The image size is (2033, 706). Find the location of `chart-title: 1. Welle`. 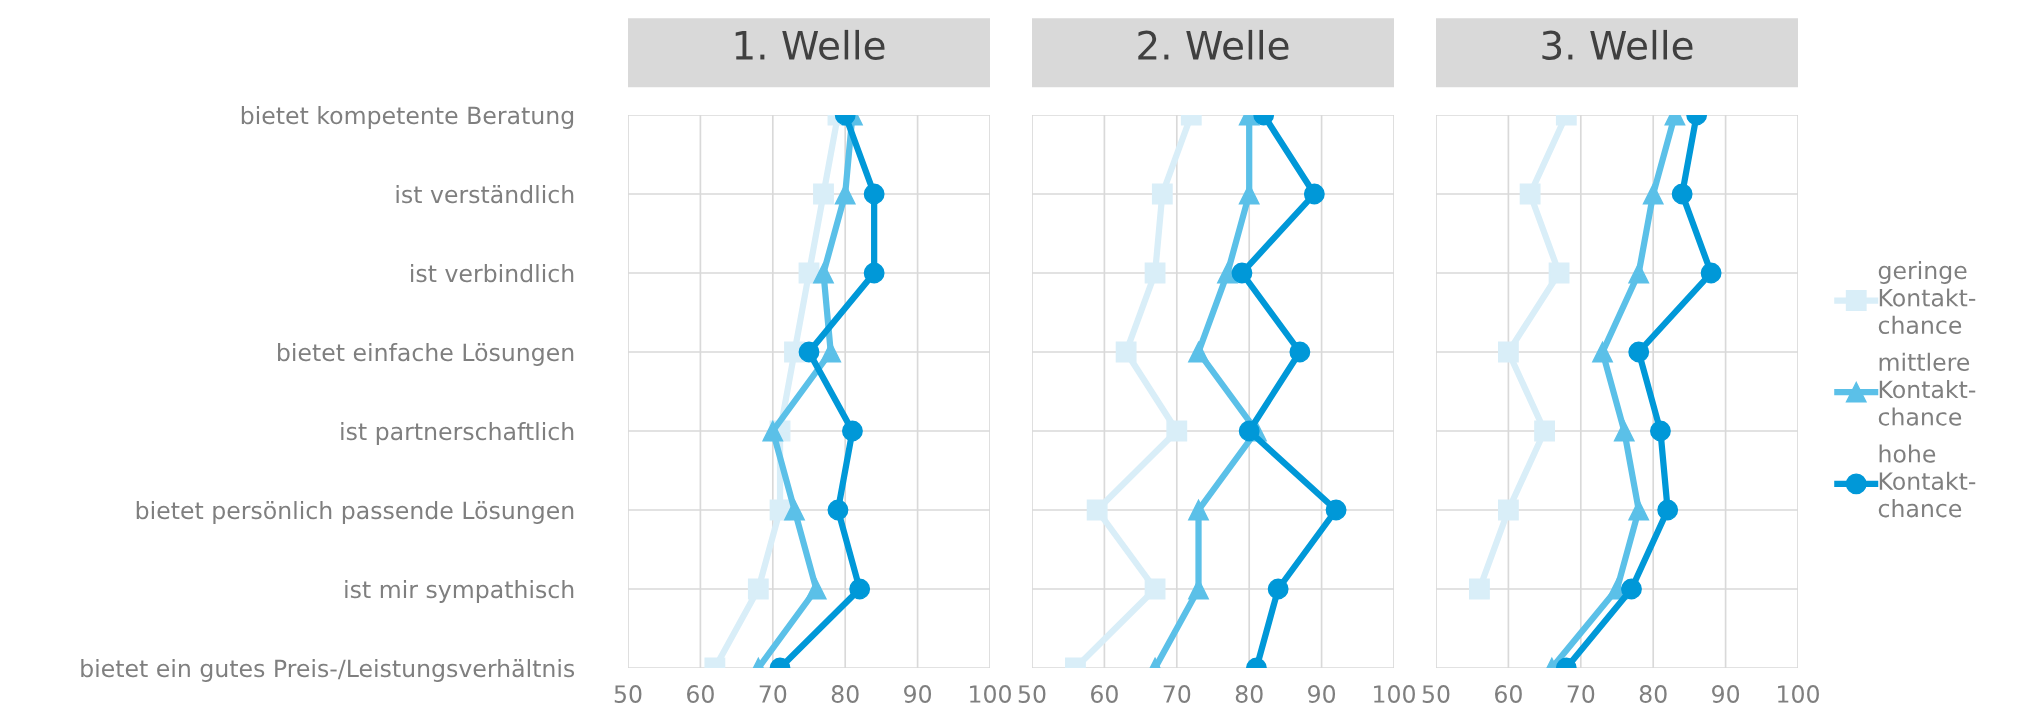

chart-title: 1. Welle is located at coordinates (810, 44).